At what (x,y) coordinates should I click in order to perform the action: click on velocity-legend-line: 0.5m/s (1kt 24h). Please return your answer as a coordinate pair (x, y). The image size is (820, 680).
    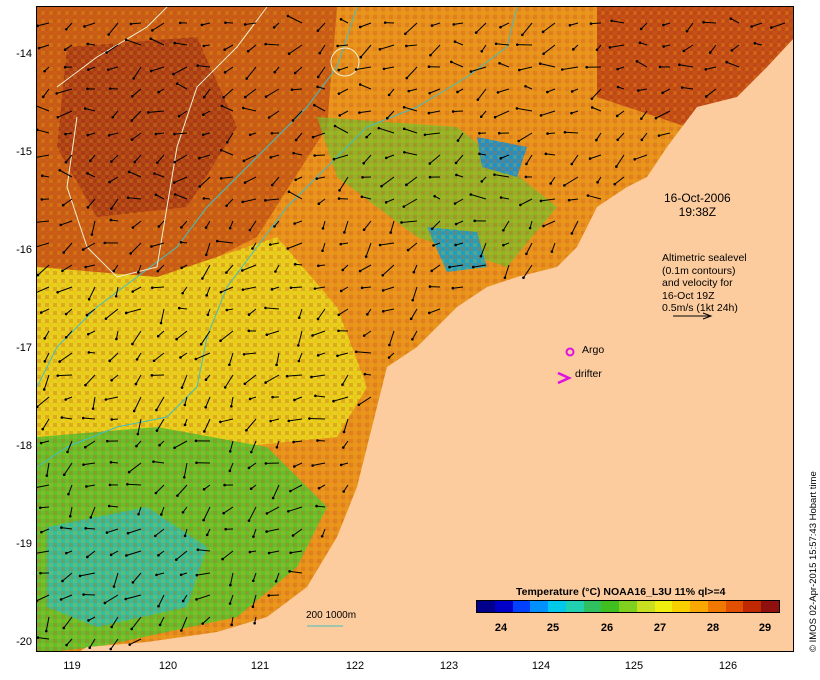
    Looking at the image, I should click on (700, 308).